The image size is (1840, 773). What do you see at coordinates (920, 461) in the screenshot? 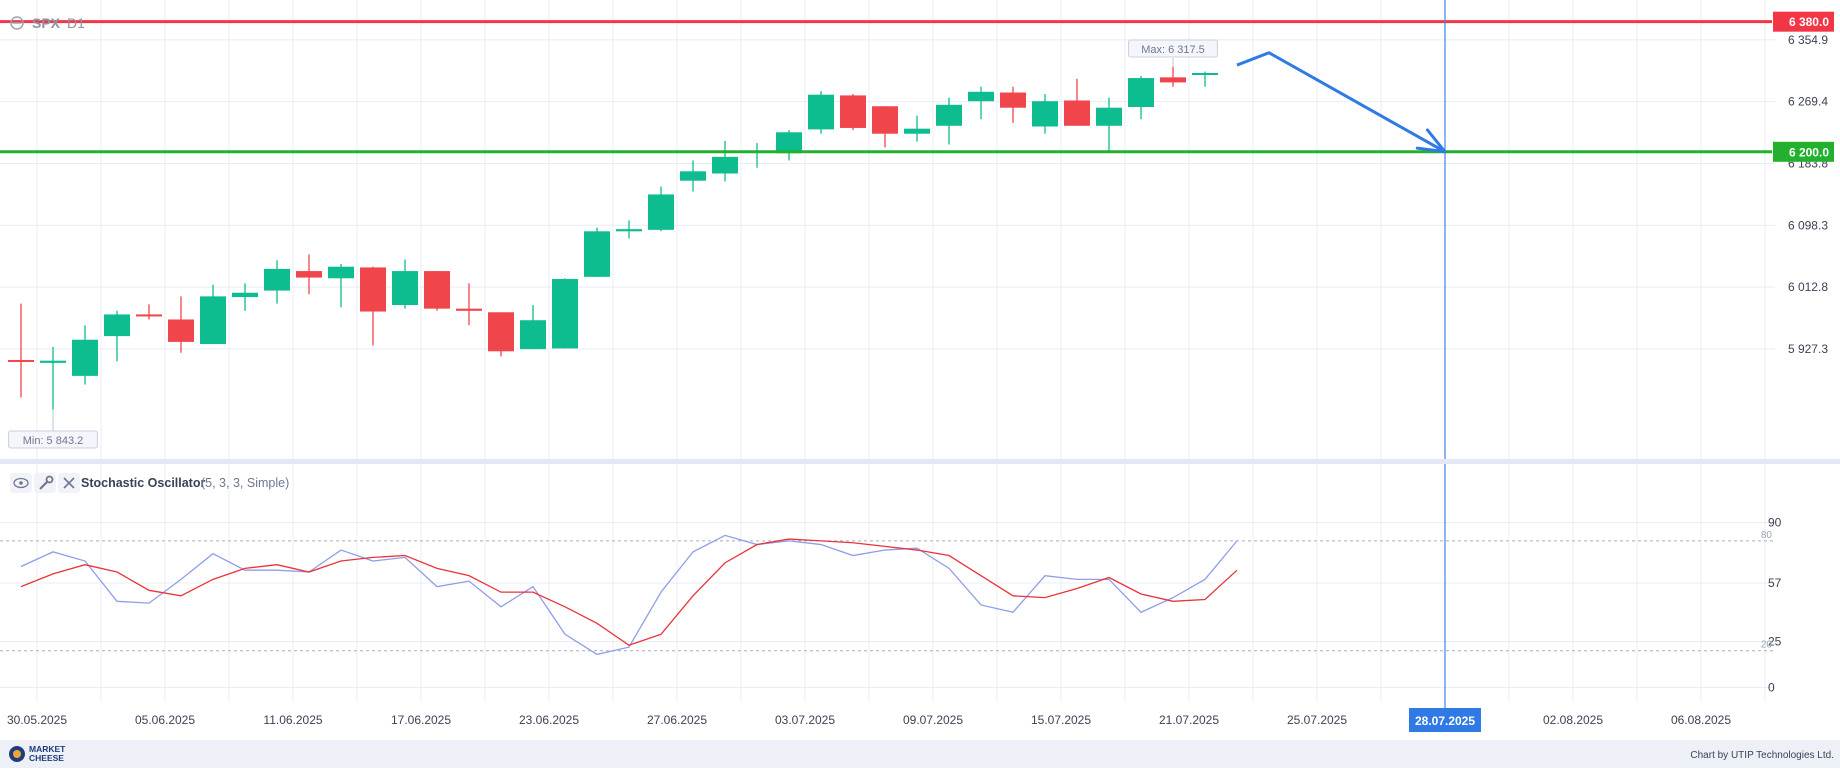
I see `pane-separator` at bounding box center [920, 461].